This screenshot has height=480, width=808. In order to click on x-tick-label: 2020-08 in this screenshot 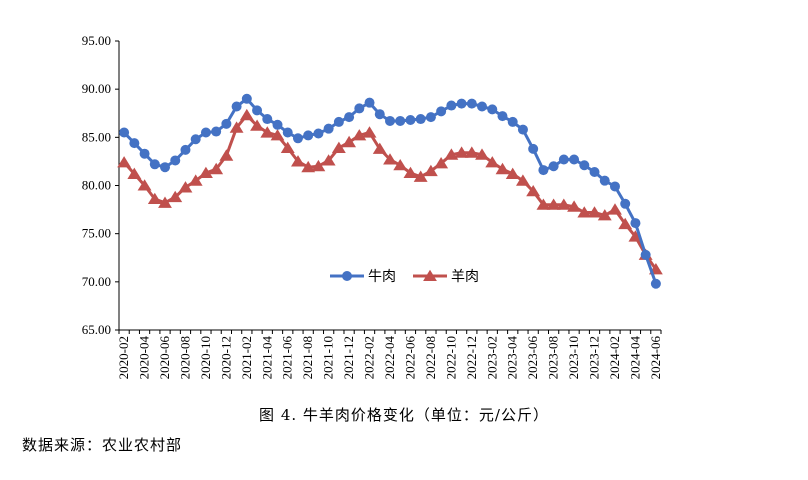, I will do `click(184, 357)`.